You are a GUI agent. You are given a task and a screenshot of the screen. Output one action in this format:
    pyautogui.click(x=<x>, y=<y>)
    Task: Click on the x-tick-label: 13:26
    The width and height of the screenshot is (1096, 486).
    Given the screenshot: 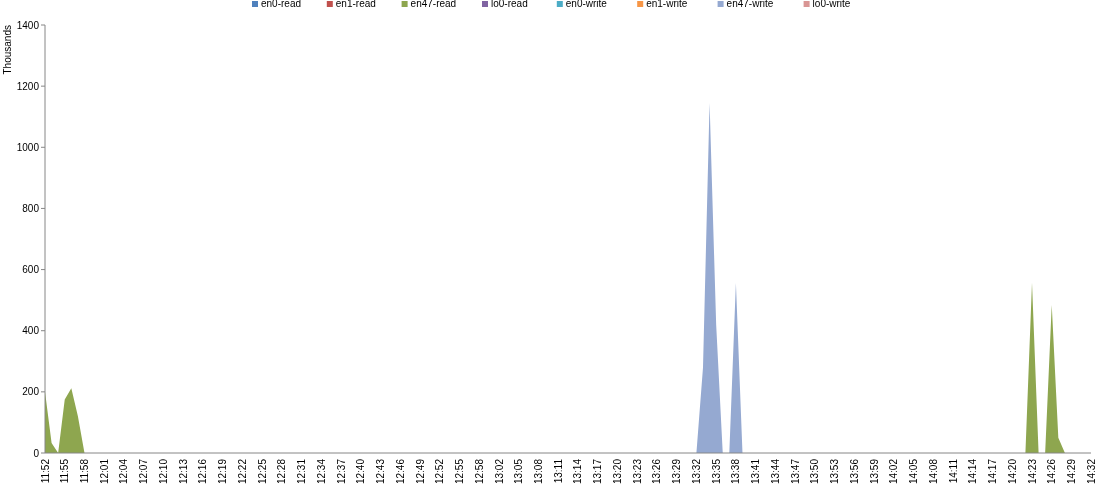 What is the action you would take?
    pyautogui.click(x=657, y=471)
    